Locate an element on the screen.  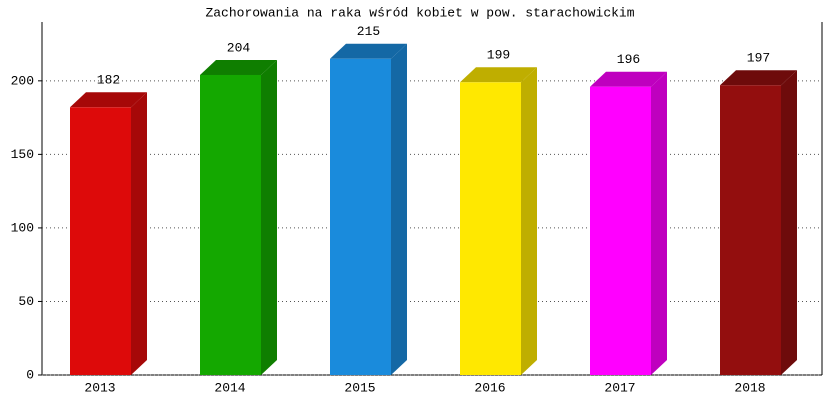
y-tick-label: 100 is located at coordinates (22, 227).